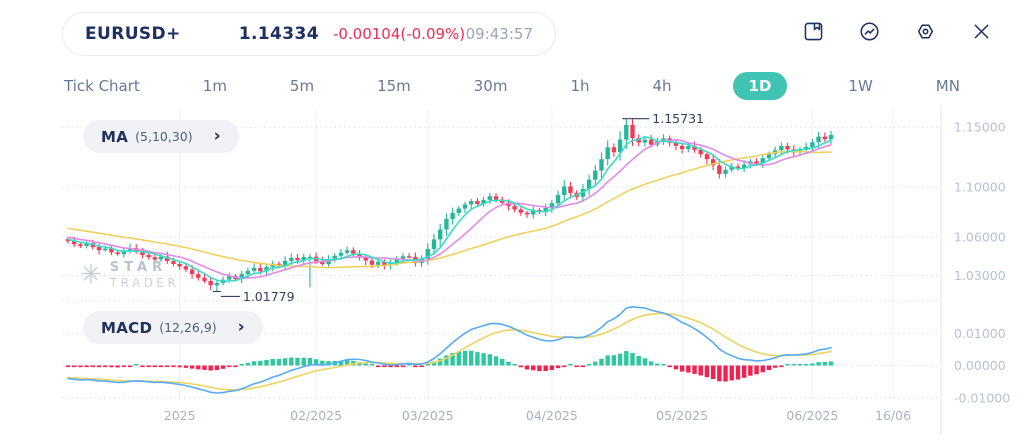  What do you see at coordinates (948, 86) in the screenshot?
I see `tab-mn: MN` at bounding box center [948, 86].